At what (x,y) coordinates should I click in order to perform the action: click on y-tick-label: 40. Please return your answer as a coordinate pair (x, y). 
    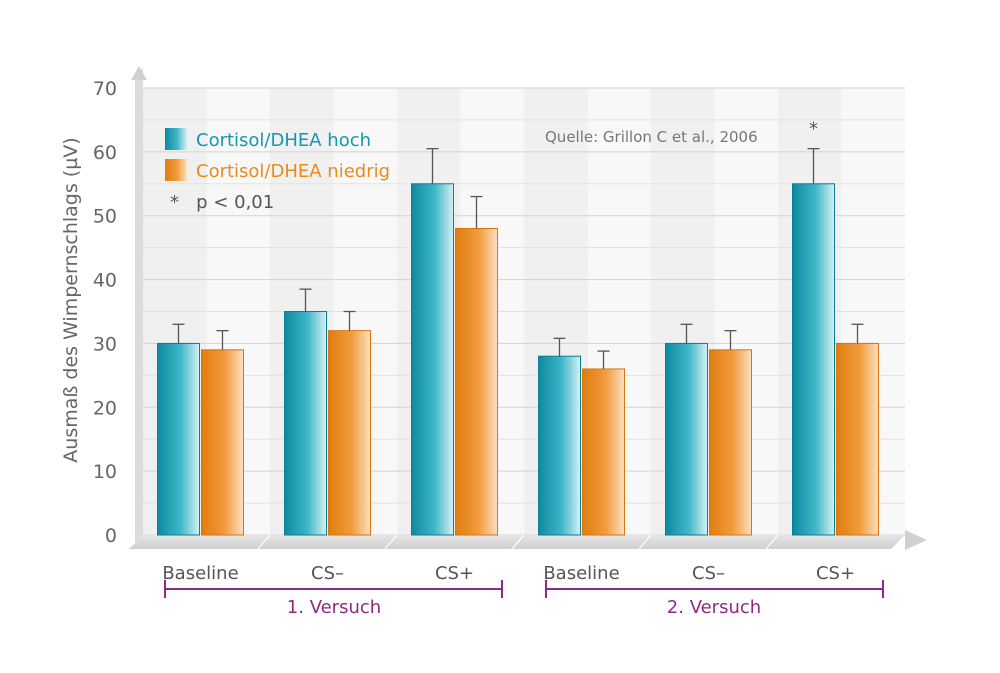
    Looking at the image, I should click on (105, 281).